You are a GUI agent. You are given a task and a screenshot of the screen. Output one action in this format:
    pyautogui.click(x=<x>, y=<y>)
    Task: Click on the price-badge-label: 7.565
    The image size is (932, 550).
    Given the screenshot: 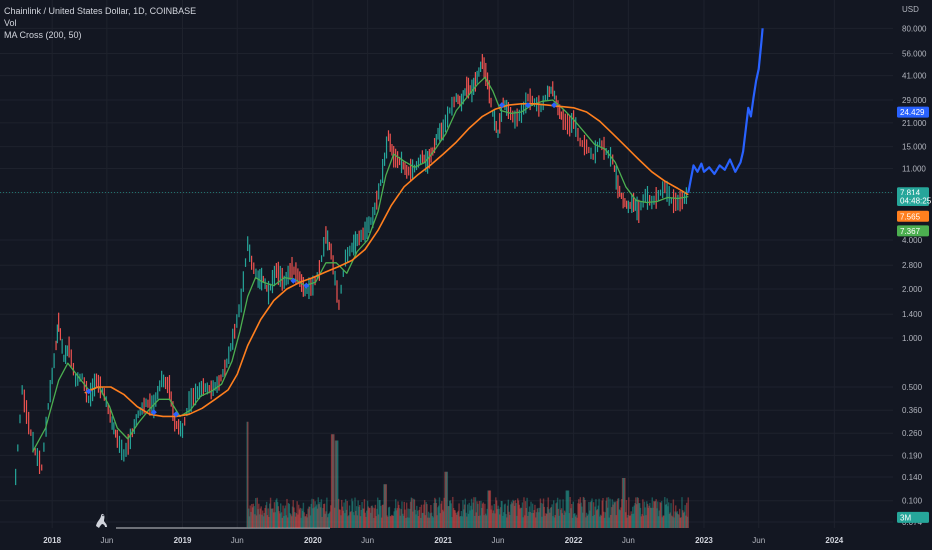 What is the action you would take?
    pyautogui.click(x=910, y=216)
    